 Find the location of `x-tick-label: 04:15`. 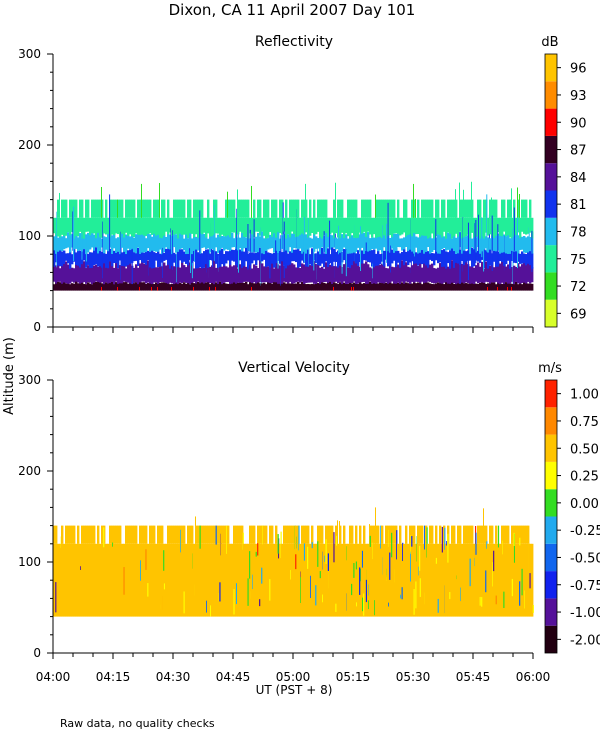

x-tick-label: 04:15 is located at coordinates (113, 677).